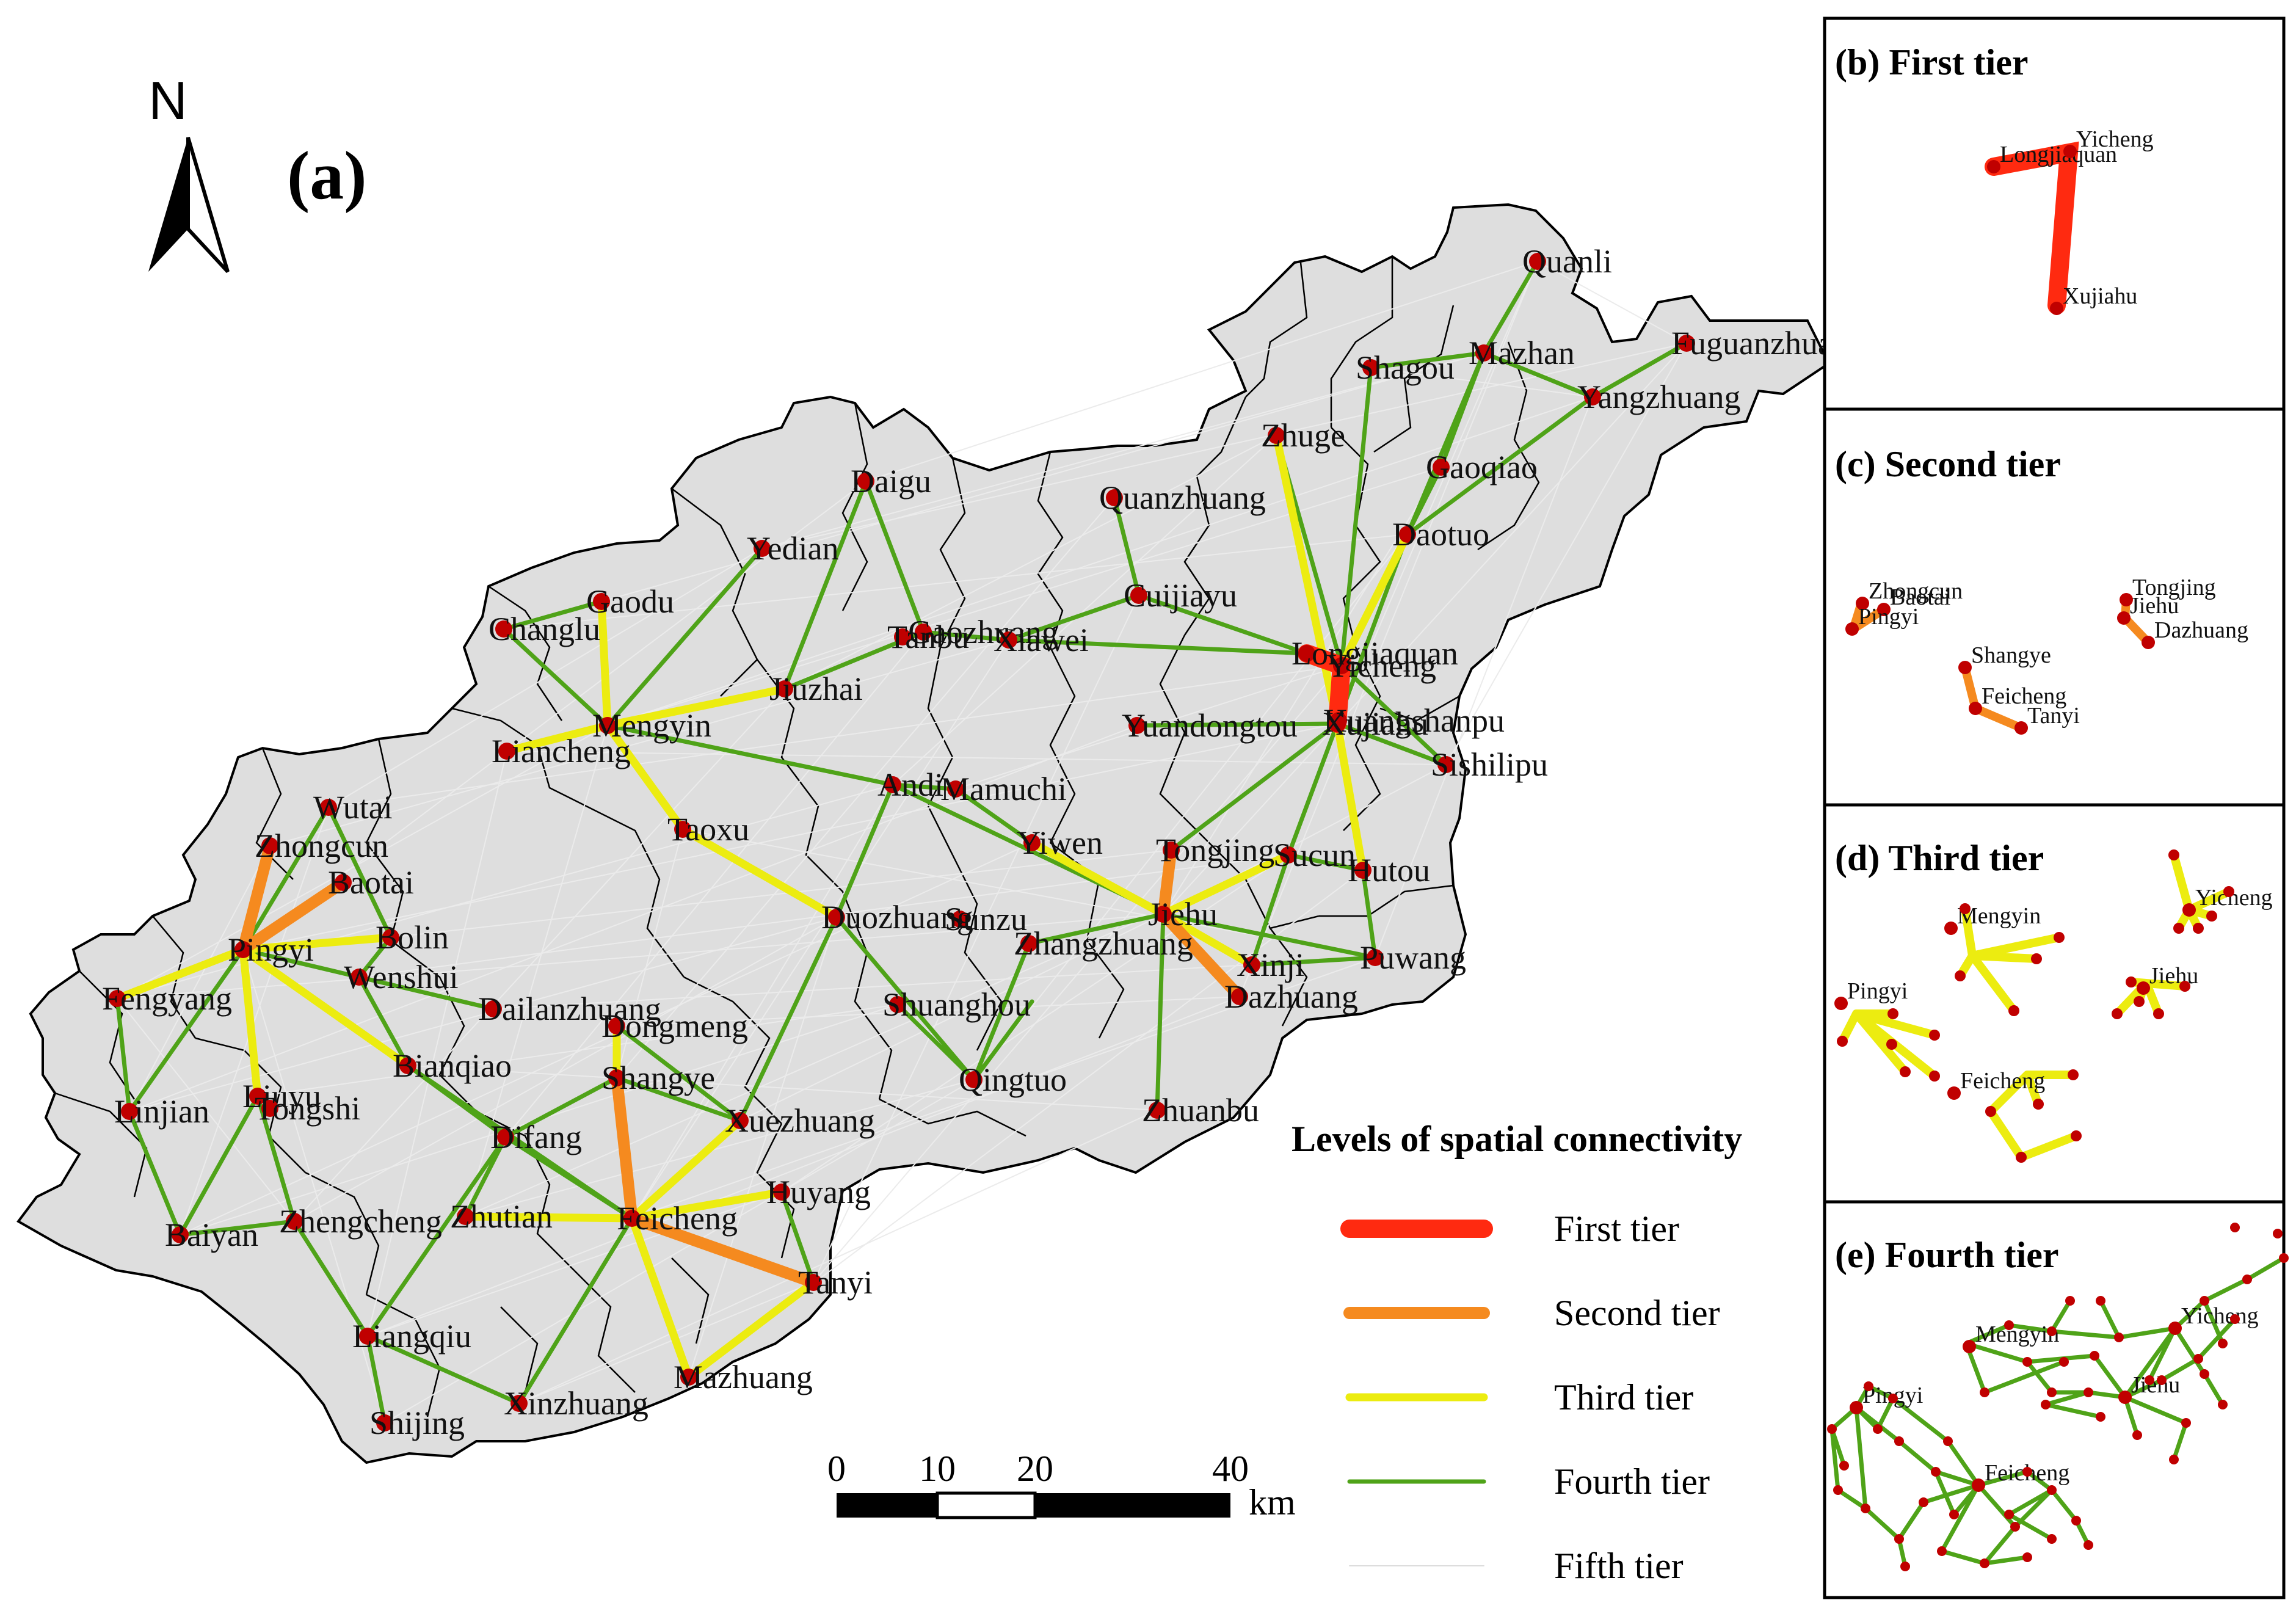  Describe the element at coordinates (412, 1336) in the screenshot. I see `town-liangqiu: Liangqiu` at that location.